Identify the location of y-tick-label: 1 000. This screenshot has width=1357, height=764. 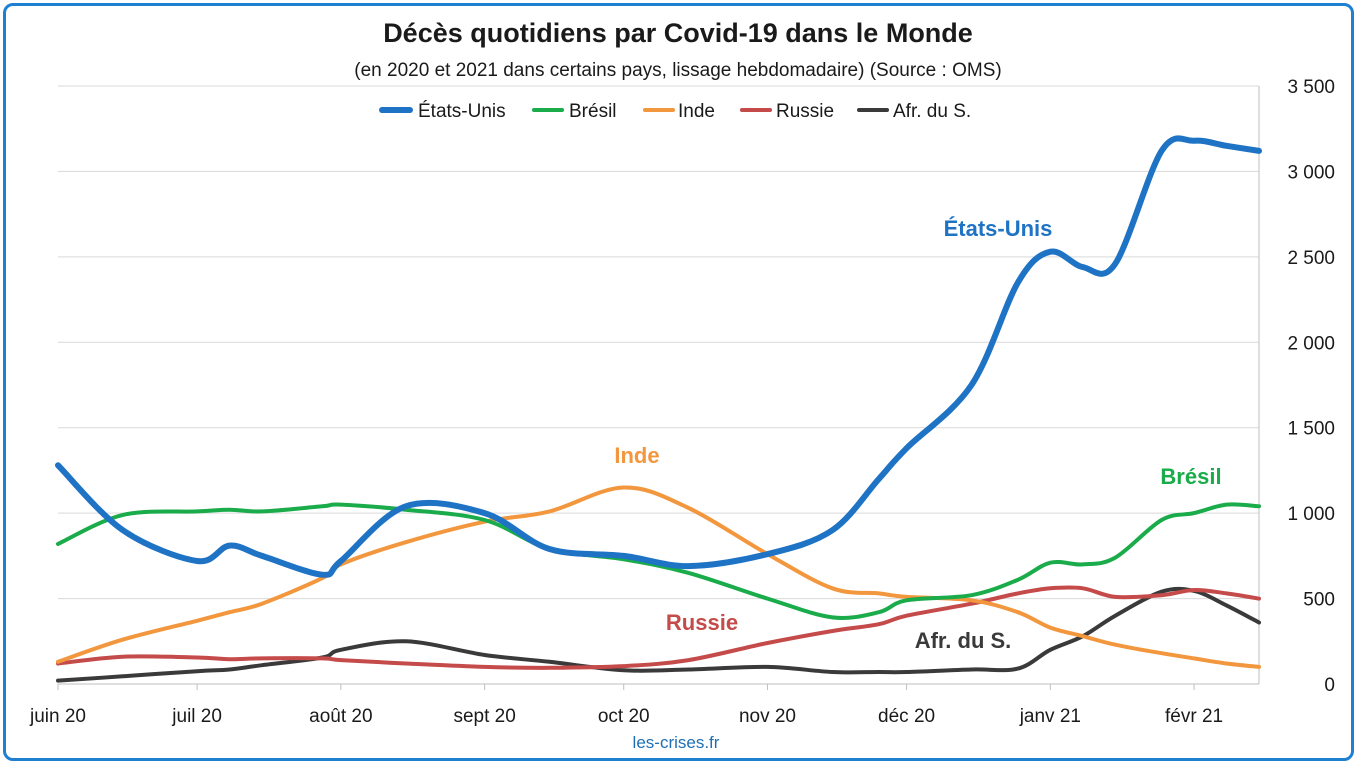
(1311, 514).